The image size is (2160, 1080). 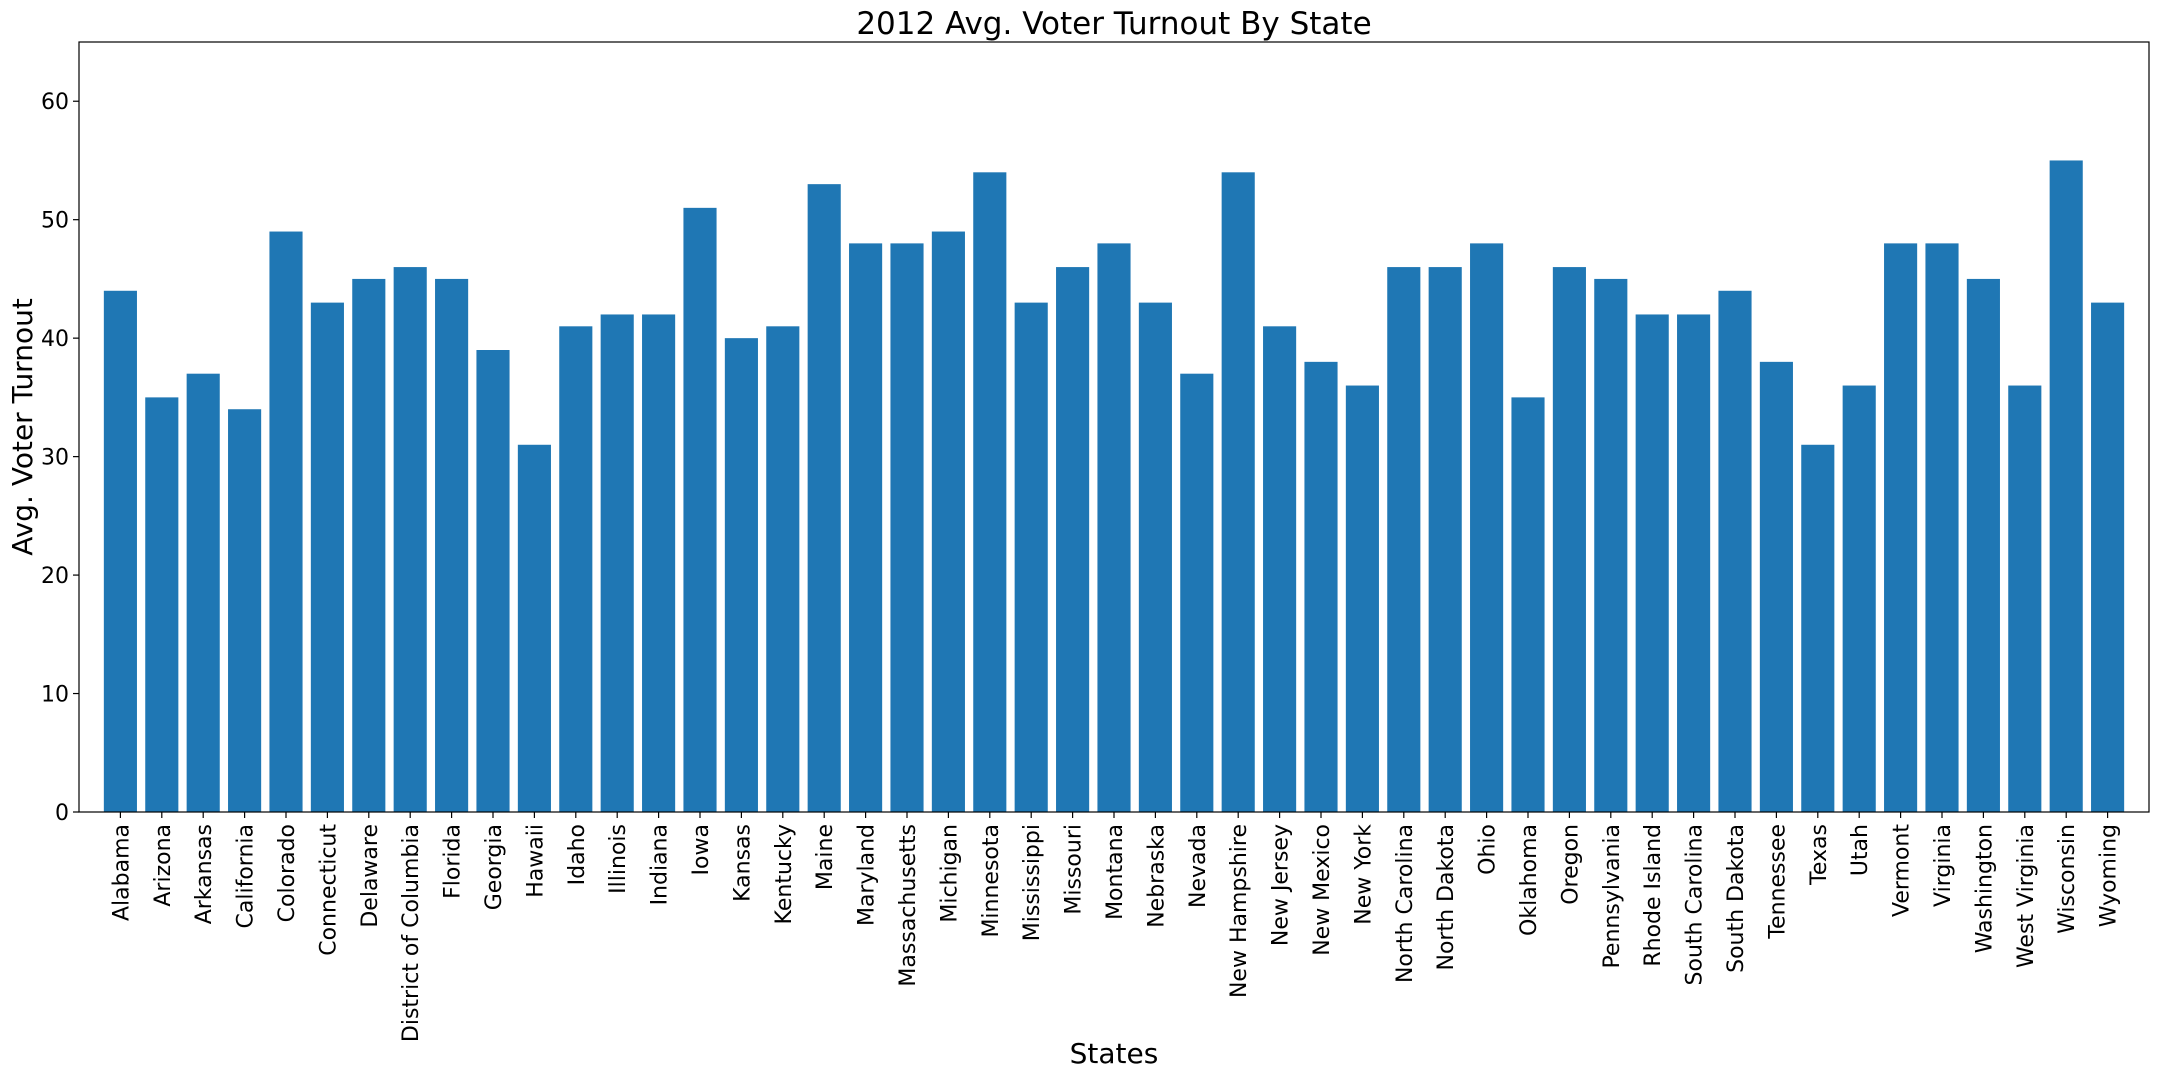 I want to click on x-tick-label: Georgia, so click(x=494, y=867).